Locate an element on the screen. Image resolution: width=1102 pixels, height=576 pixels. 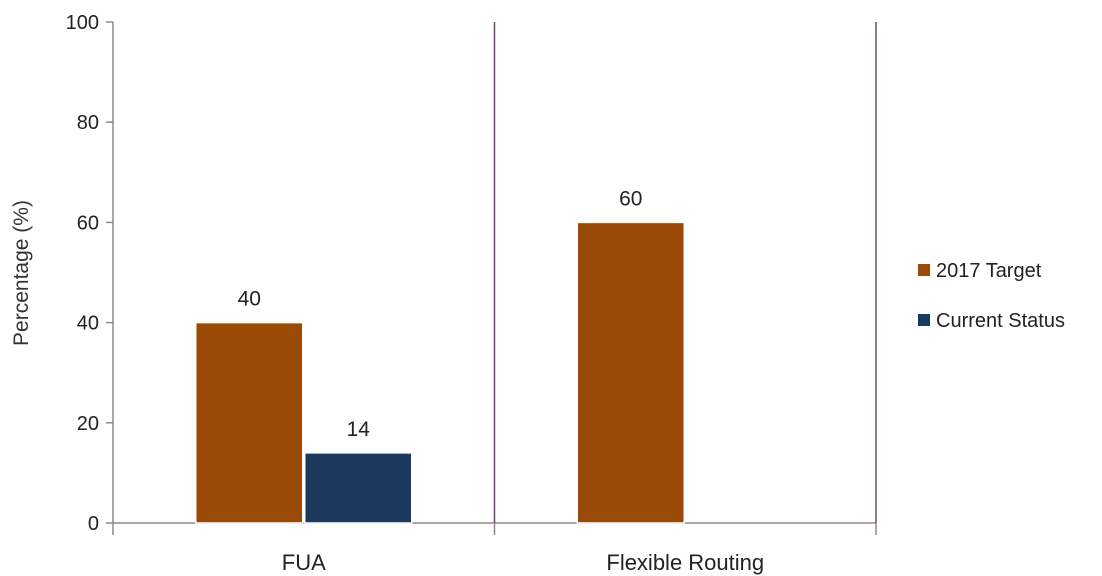
data-label: 40 is located at coordinates (249, 299).